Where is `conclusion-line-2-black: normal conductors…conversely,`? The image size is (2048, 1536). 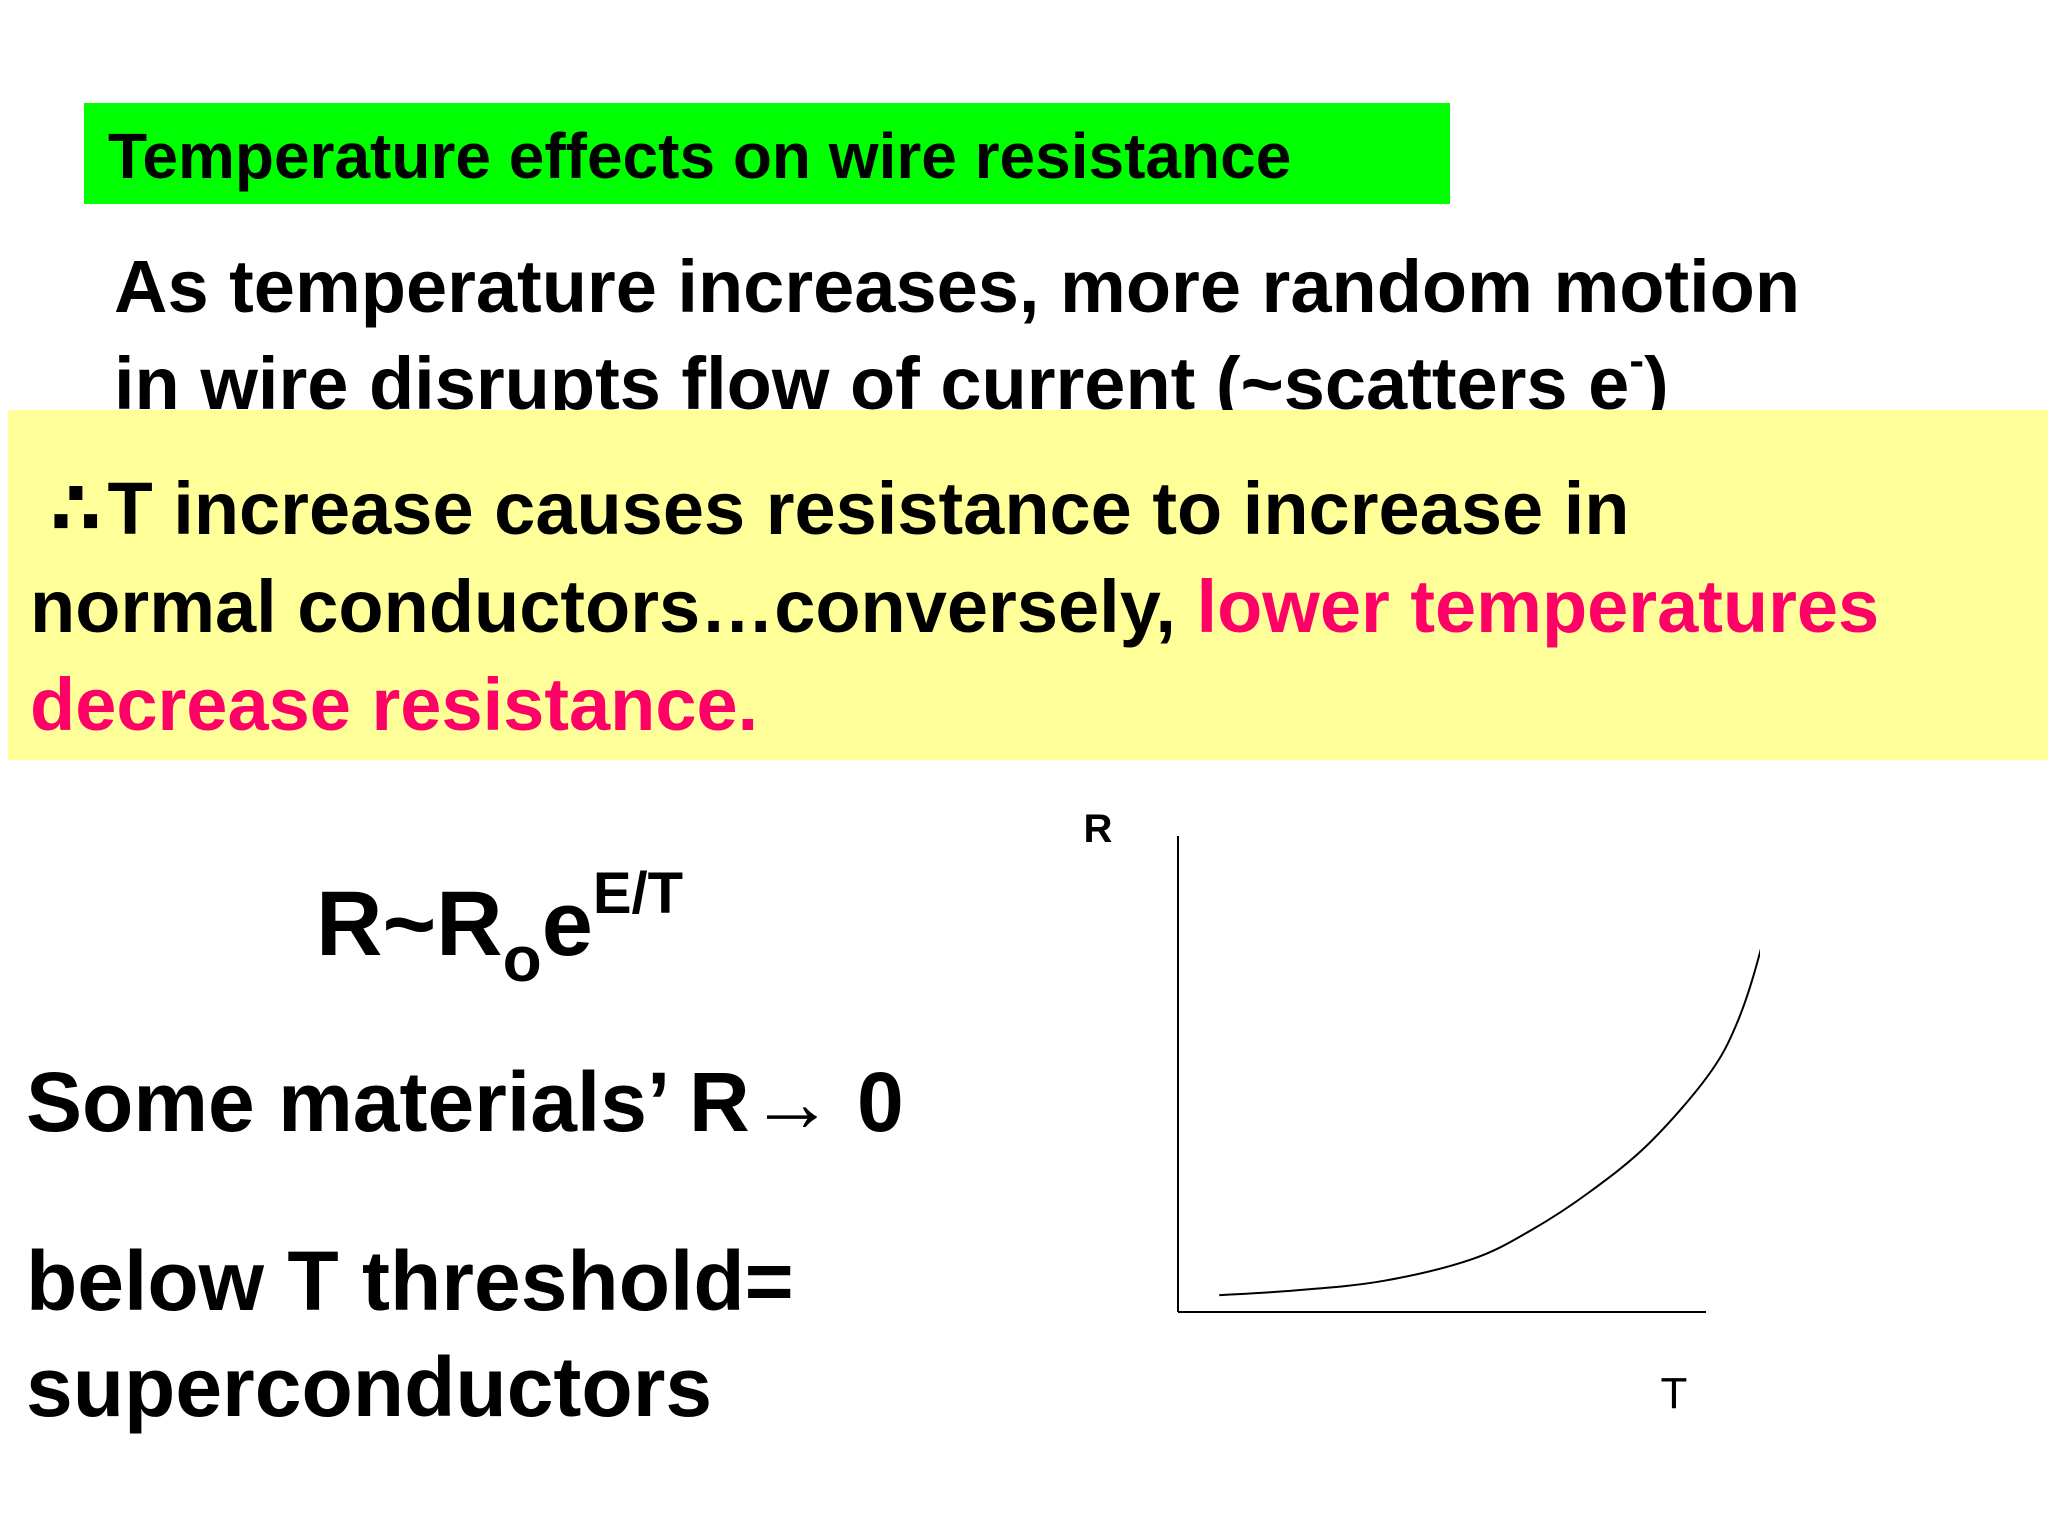
conclusion-line-2-black: normal conductors…conversely, is located at coordinates (613, 606).